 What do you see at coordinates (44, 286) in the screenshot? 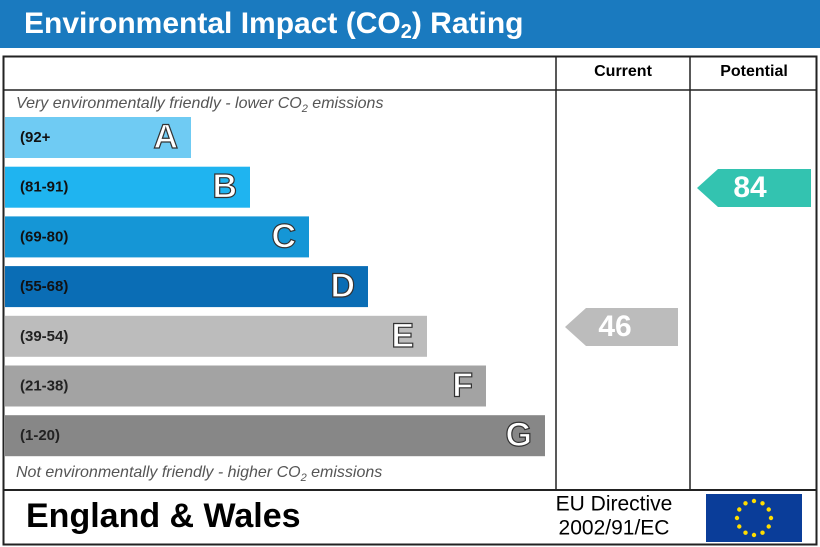
I see `band-range: (55-68)` at bounding box center [44, 286].